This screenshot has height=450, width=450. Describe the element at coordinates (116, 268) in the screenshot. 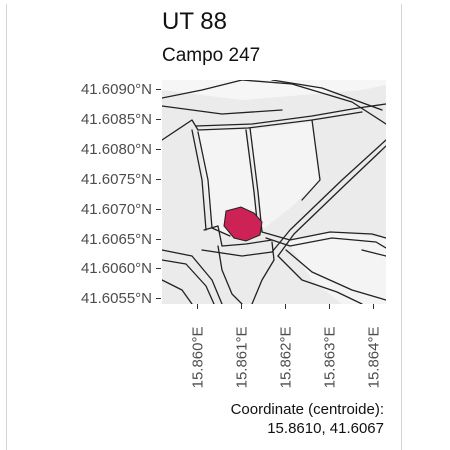

I see `lat-label: 41.6060°N` at that location.